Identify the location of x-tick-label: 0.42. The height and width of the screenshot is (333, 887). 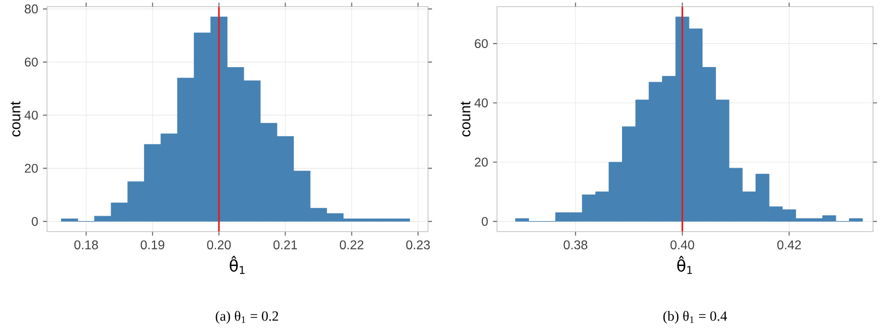
(789, 245).